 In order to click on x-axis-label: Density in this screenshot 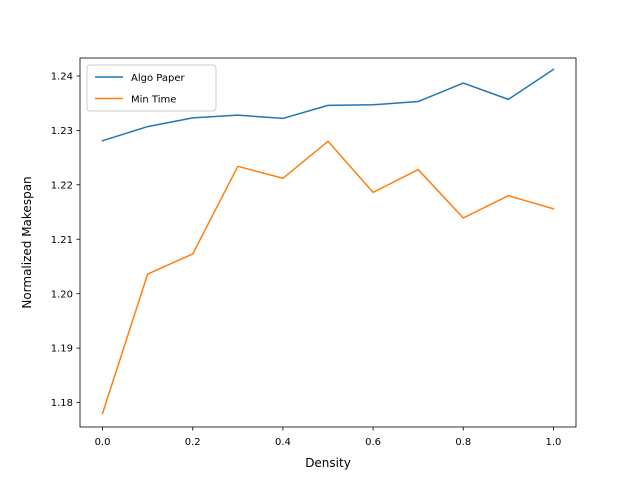, I will do `click(328, 463)`.